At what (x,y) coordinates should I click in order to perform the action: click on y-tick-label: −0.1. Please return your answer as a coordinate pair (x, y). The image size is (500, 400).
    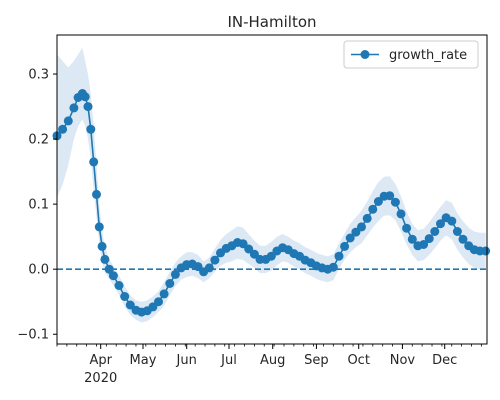
    Looking at the image, I should click on (33, 335).